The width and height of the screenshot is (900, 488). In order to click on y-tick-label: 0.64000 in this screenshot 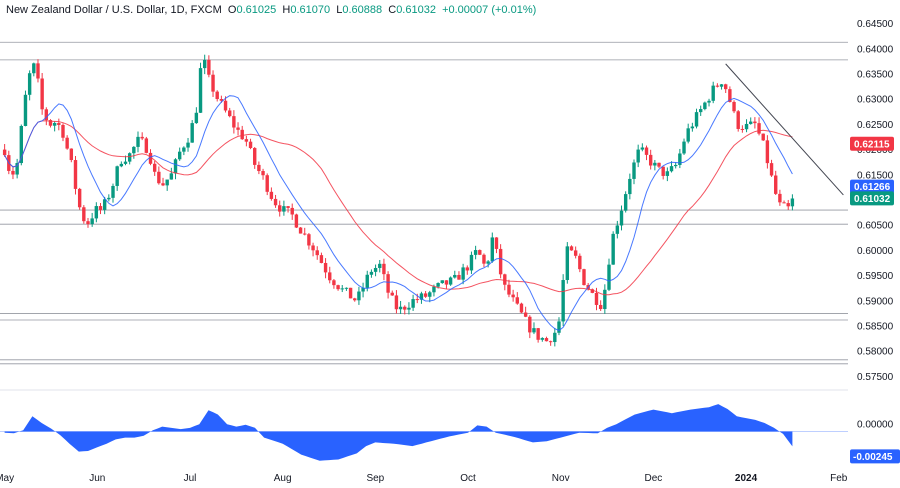, I will do `click(875, 49)`.